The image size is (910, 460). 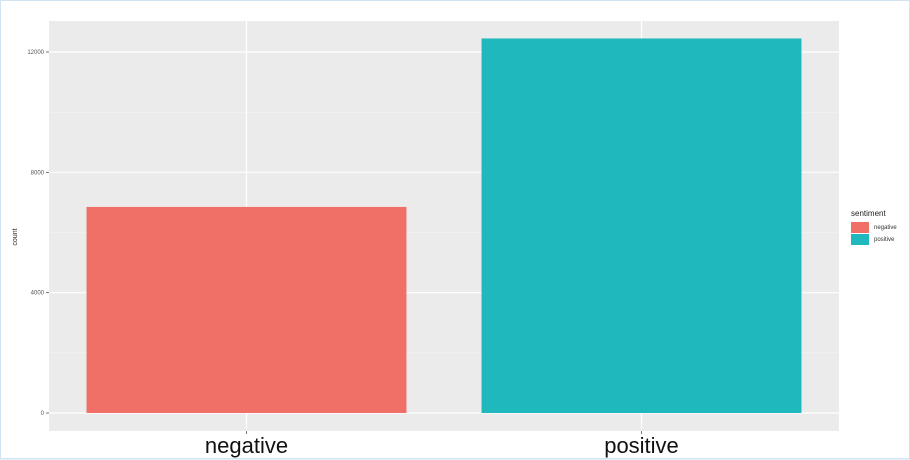 What do you see at coordinates (35, 53) in the screenshot?
I see `y-tick-label: 12000` at bounding box center [35, 53].